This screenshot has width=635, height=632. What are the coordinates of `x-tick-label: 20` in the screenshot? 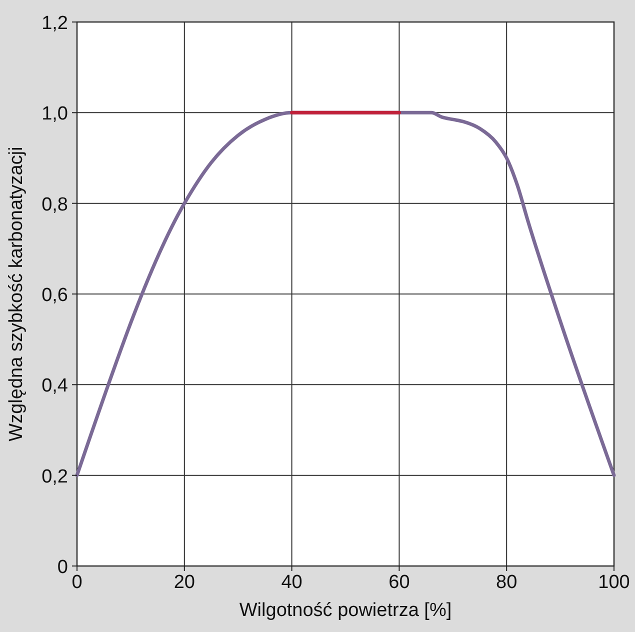 It's located at (184, 582).